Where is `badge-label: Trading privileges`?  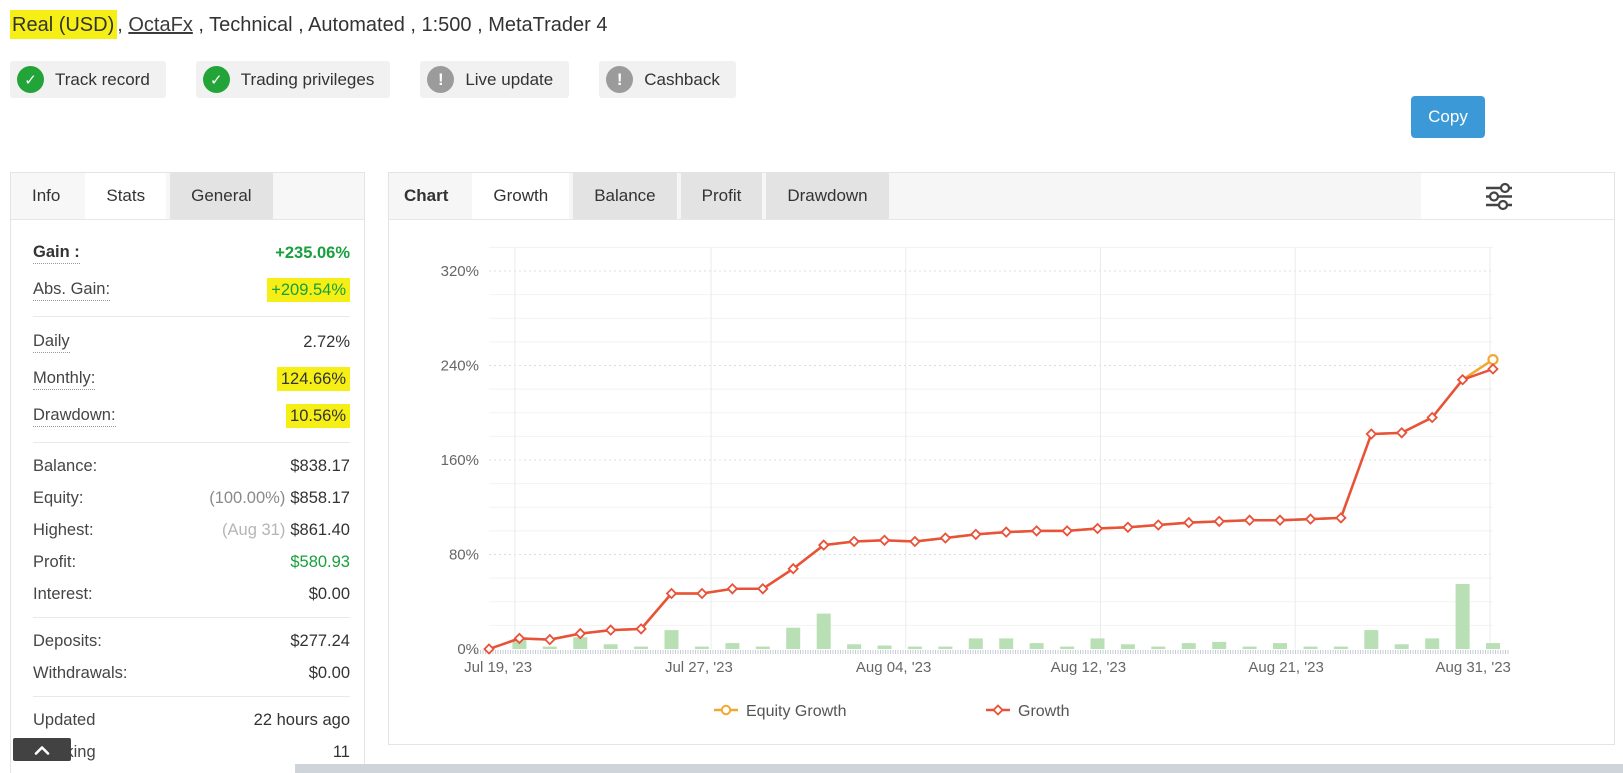 badge-label: Trading privileges is located at coordinates (307, 79).